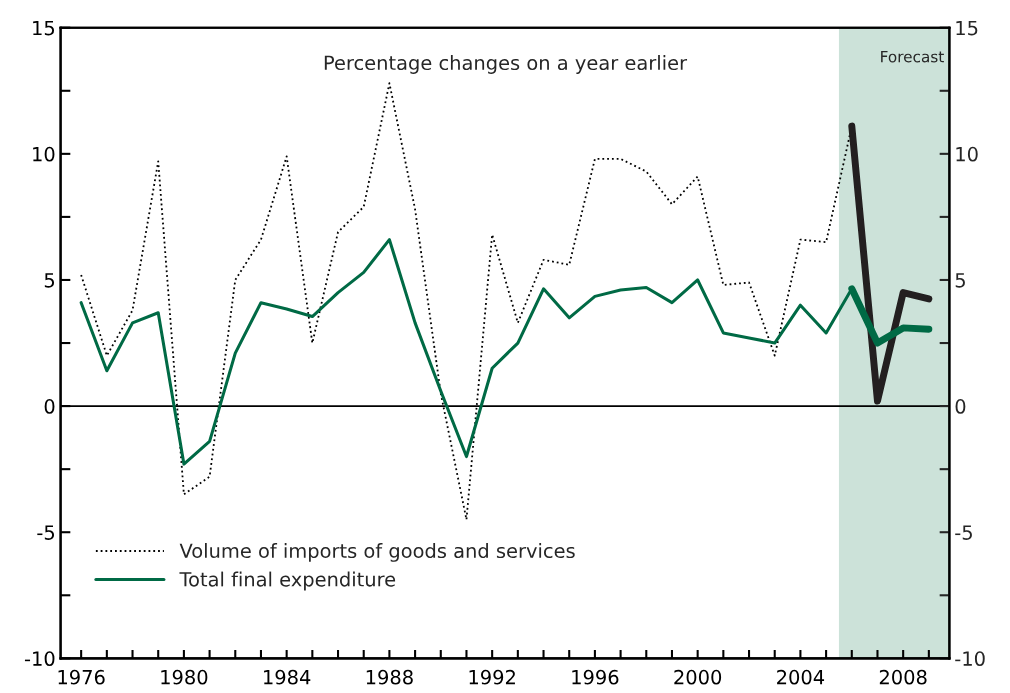  Describe the element at coordinates (903, 677) in the screenshot. I see `x-tick-label: 2008` at that location.